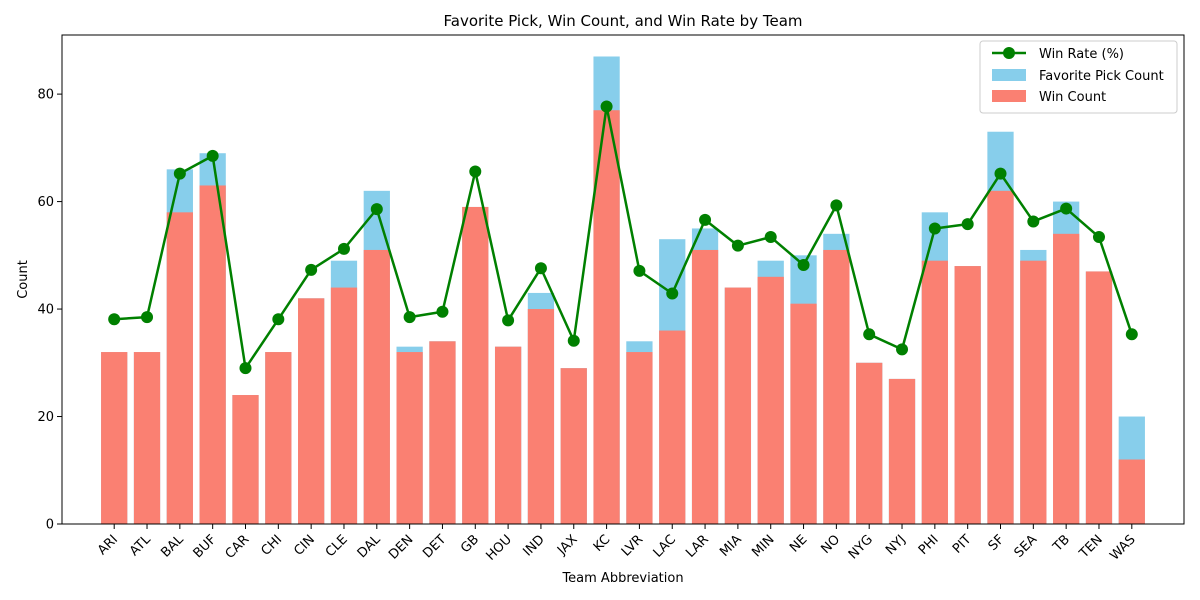 Image resolution: width=1200 pixels, height=600 pixels. Describe the element at coordinates (672, 427) in the screenshot. I see `win-count-bar-lac` at that location.